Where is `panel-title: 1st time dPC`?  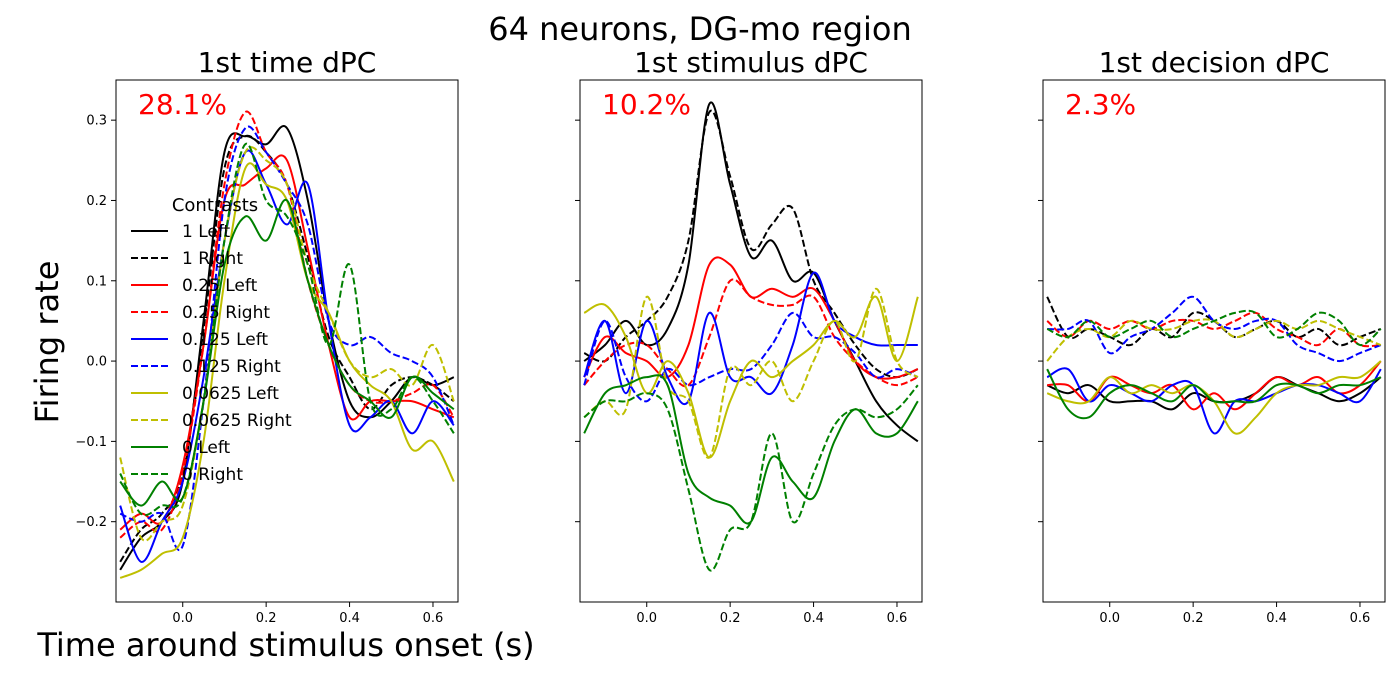 panel-title: 1st time dPC is located at coordinates (287, 62).